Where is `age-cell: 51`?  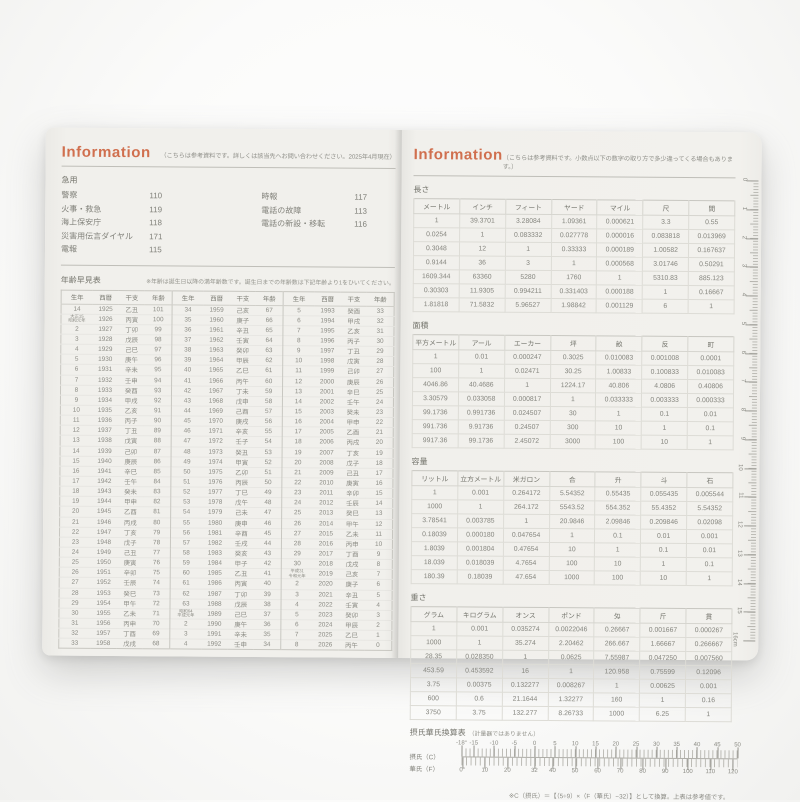
age-cell: 51 is located at coordinates (186, 482).